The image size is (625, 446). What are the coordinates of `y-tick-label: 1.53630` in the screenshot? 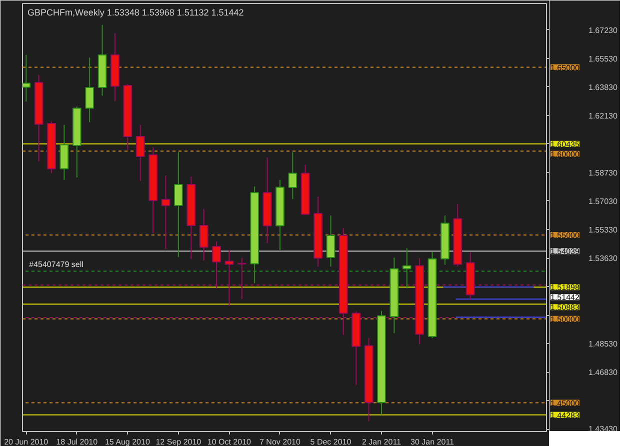 It's located at (603, 259).